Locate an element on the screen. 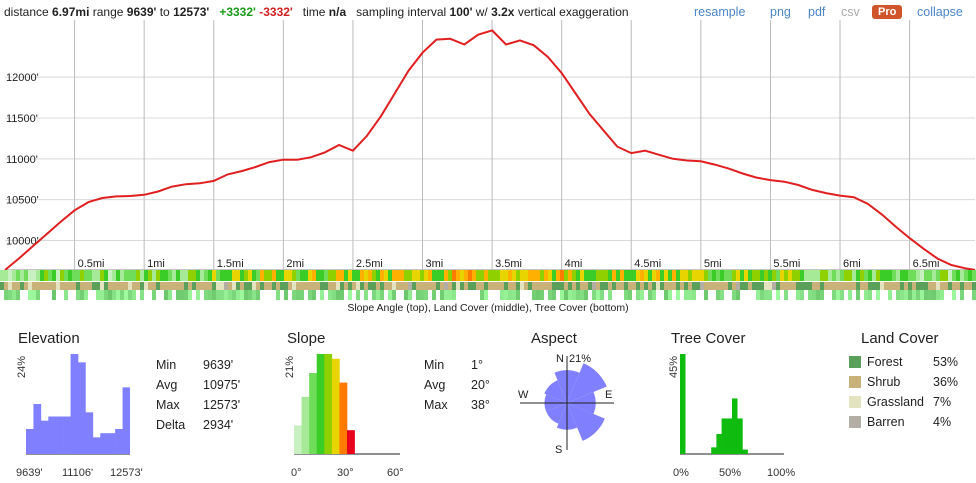 The image size is (976, 483). pro-badge: Pro is located at coordinates (887, 12).